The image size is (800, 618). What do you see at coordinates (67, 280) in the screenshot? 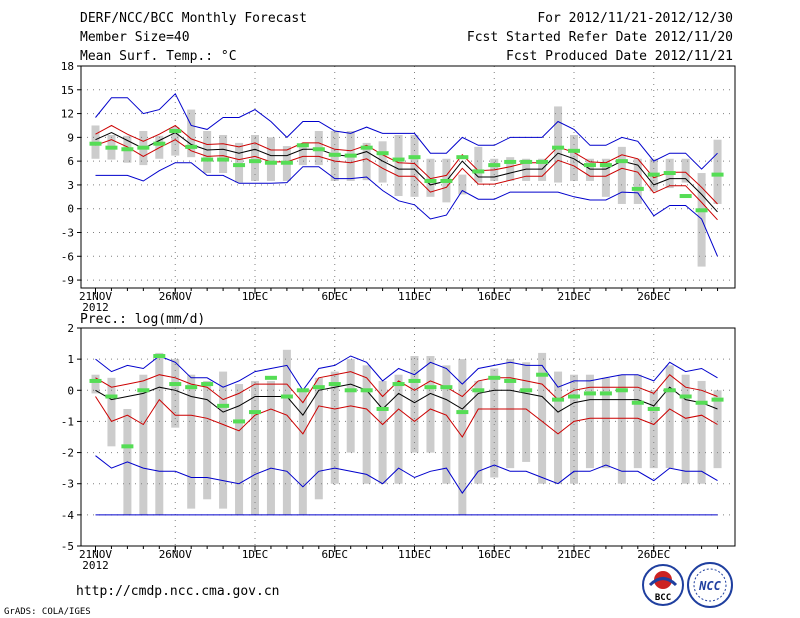
I see `y-tick-label: -9` at bounding box center [67, 280].